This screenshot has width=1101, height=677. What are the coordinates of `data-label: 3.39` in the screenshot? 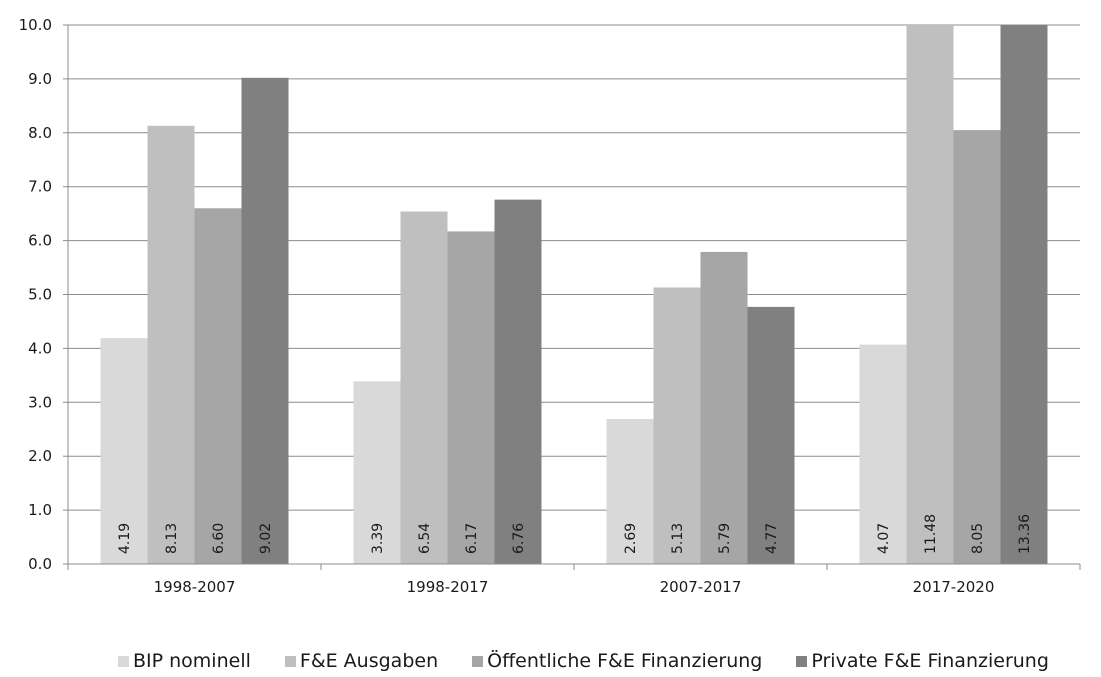 It's located at (378, 538).